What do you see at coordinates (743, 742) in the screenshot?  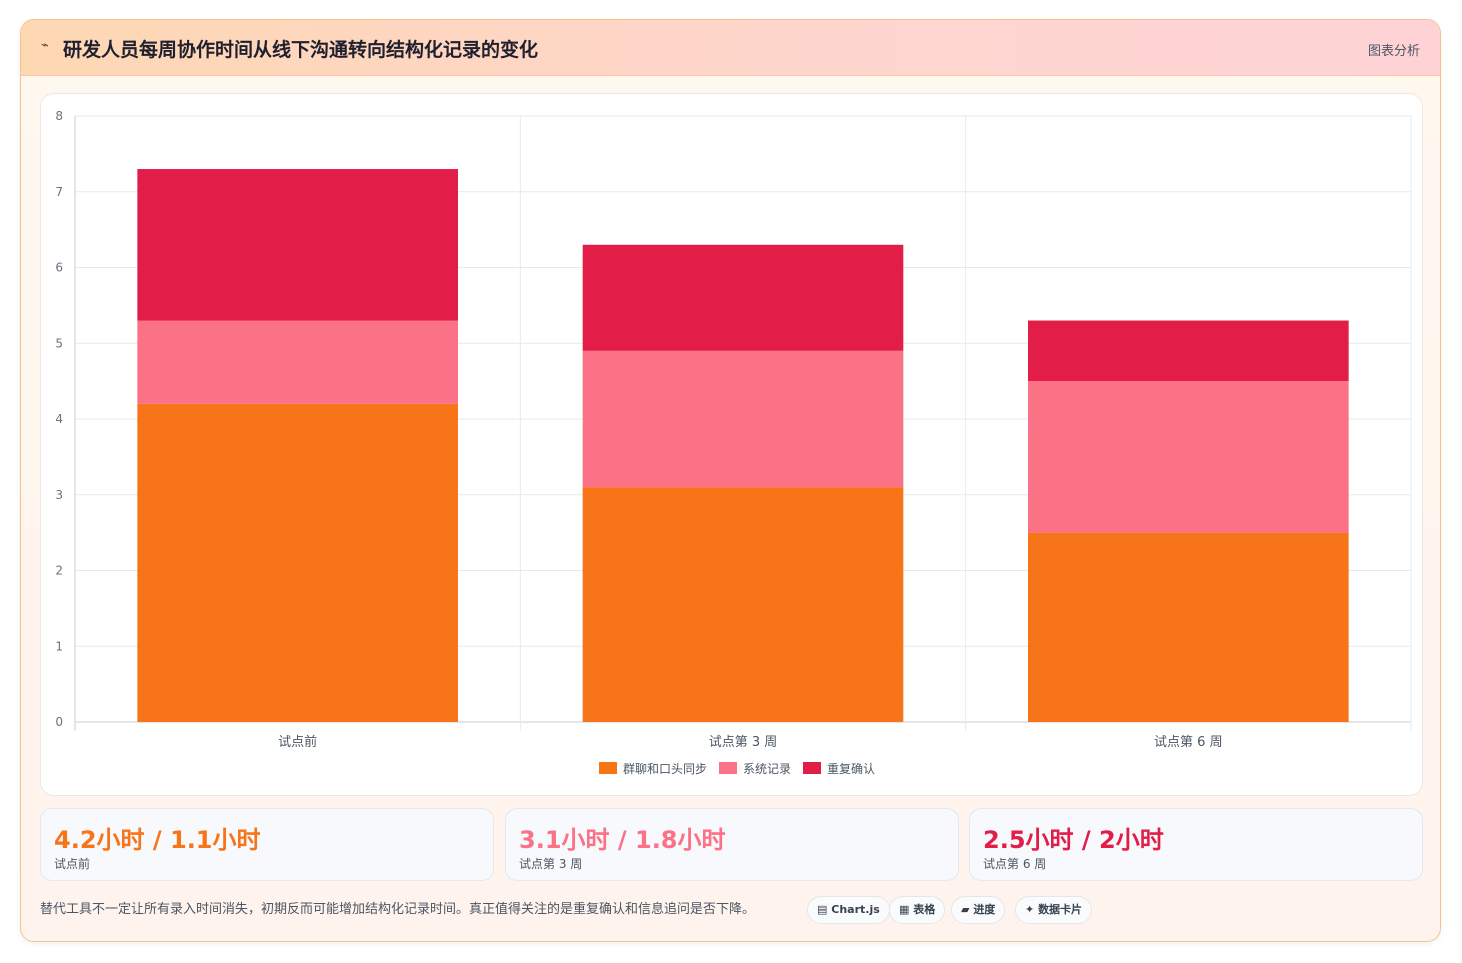 I see `x-tick-label: 试点第 3 周` at bounding box center [743, 742].